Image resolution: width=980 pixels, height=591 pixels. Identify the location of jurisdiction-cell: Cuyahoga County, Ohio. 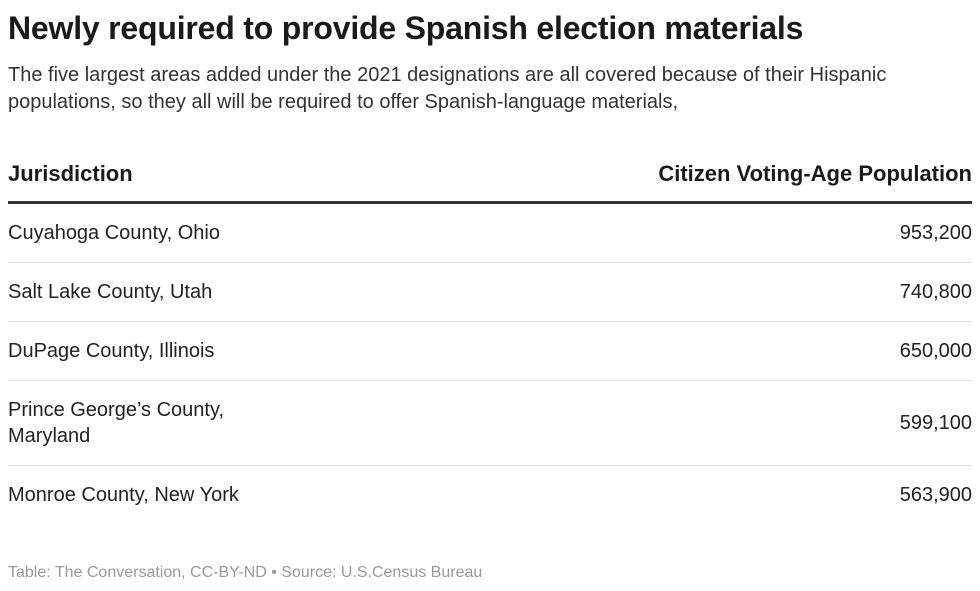
(222, 232).